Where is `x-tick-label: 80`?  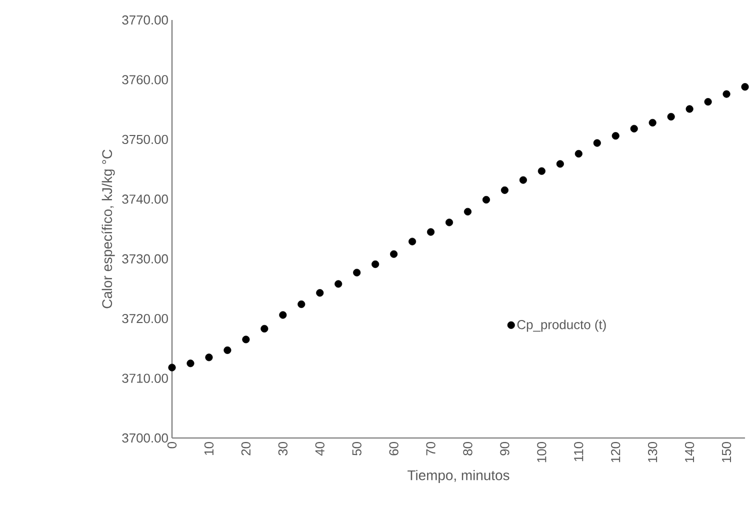
x-tick-label: 80 is located at coordinates (467, 449).